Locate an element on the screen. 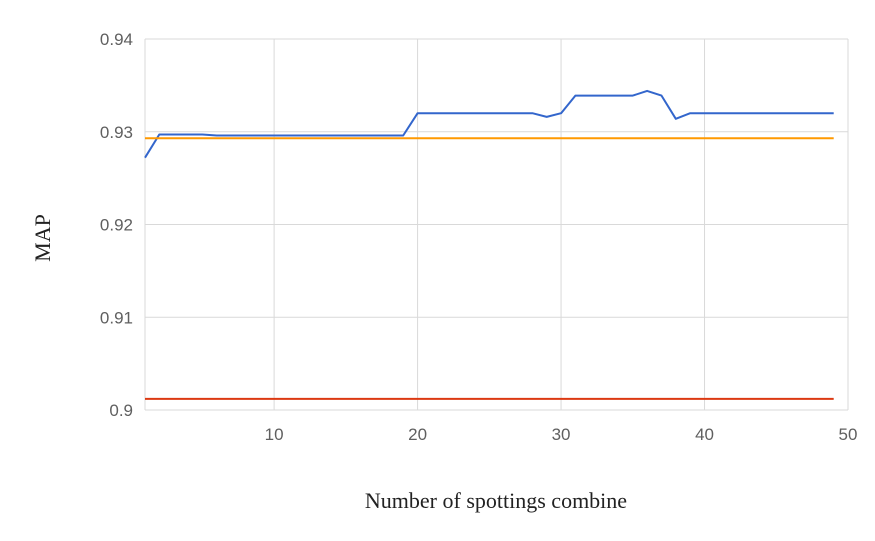  y-axis-ticks: 0.9 0.91 0.92 0.93 0.94 is located at coordinates (116, 225).